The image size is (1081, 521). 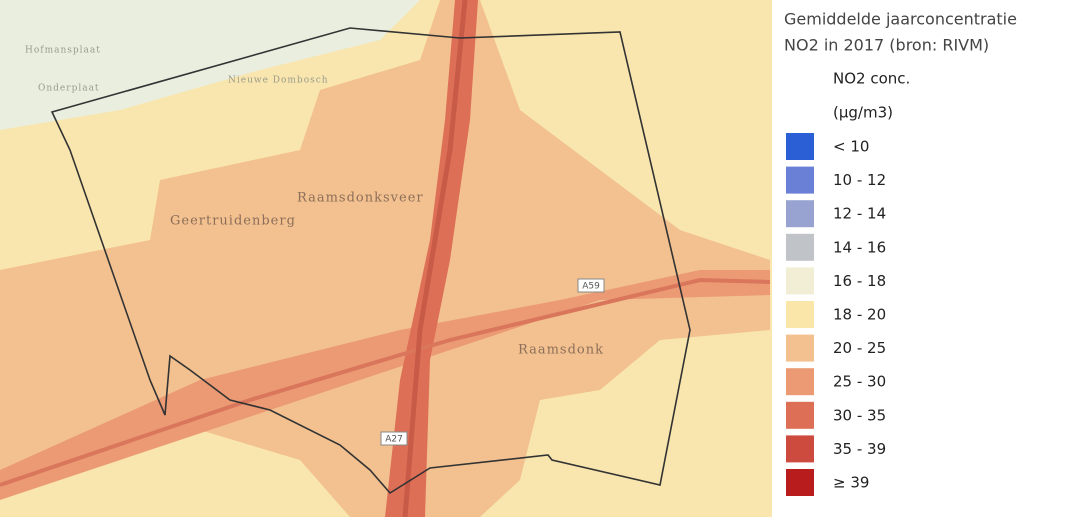 What do you see at coordinates (69, 89) in the screenshot?
I see `place-label: Onderplaat` at bounding box center [69, 89].